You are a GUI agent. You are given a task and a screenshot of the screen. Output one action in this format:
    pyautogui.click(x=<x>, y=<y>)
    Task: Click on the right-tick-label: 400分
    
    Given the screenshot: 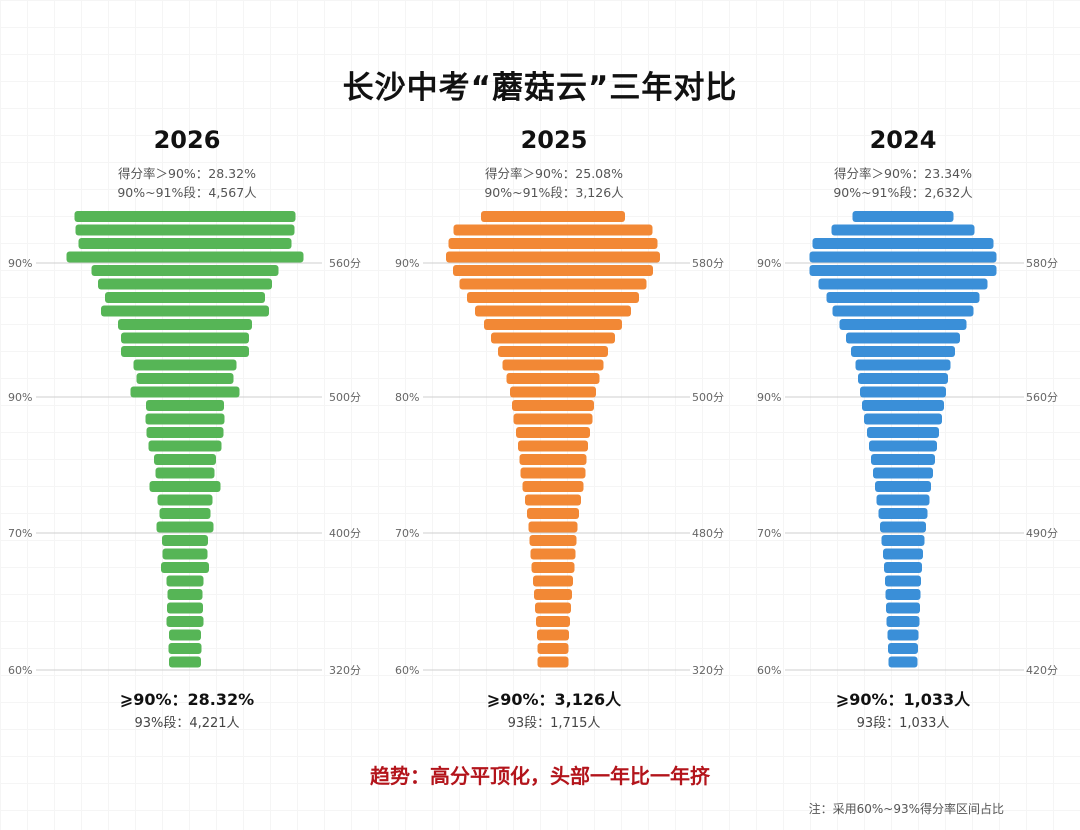 What is the action you would take?
    pyautogui.click(x=345, y=533)
    